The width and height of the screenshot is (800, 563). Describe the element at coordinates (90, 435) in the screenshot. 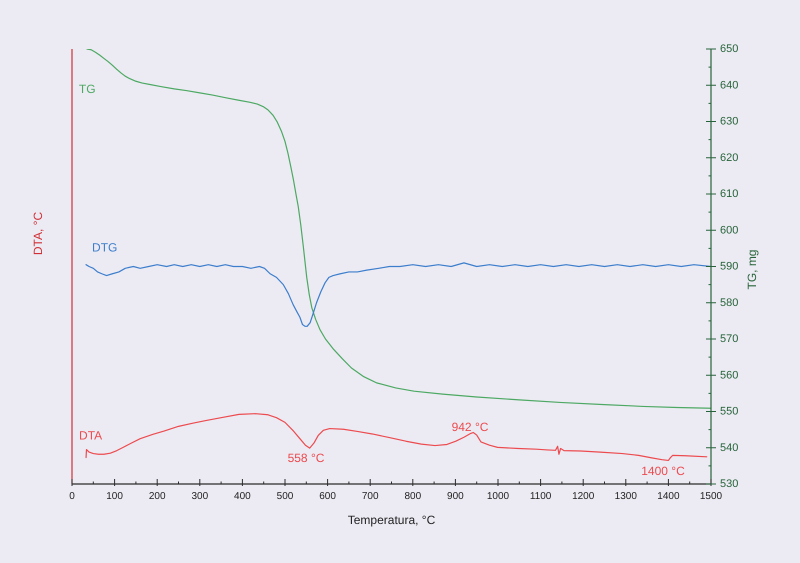

I see `series-label: DTA` at that location.